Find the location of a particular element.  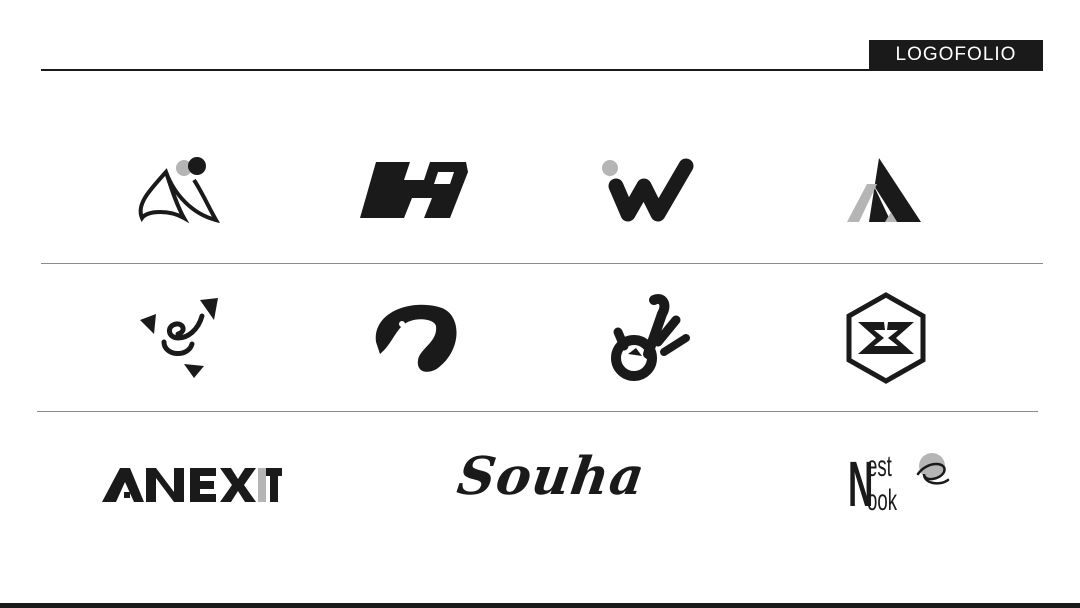

nook-rest: ook is located at coordinates (882, 500).